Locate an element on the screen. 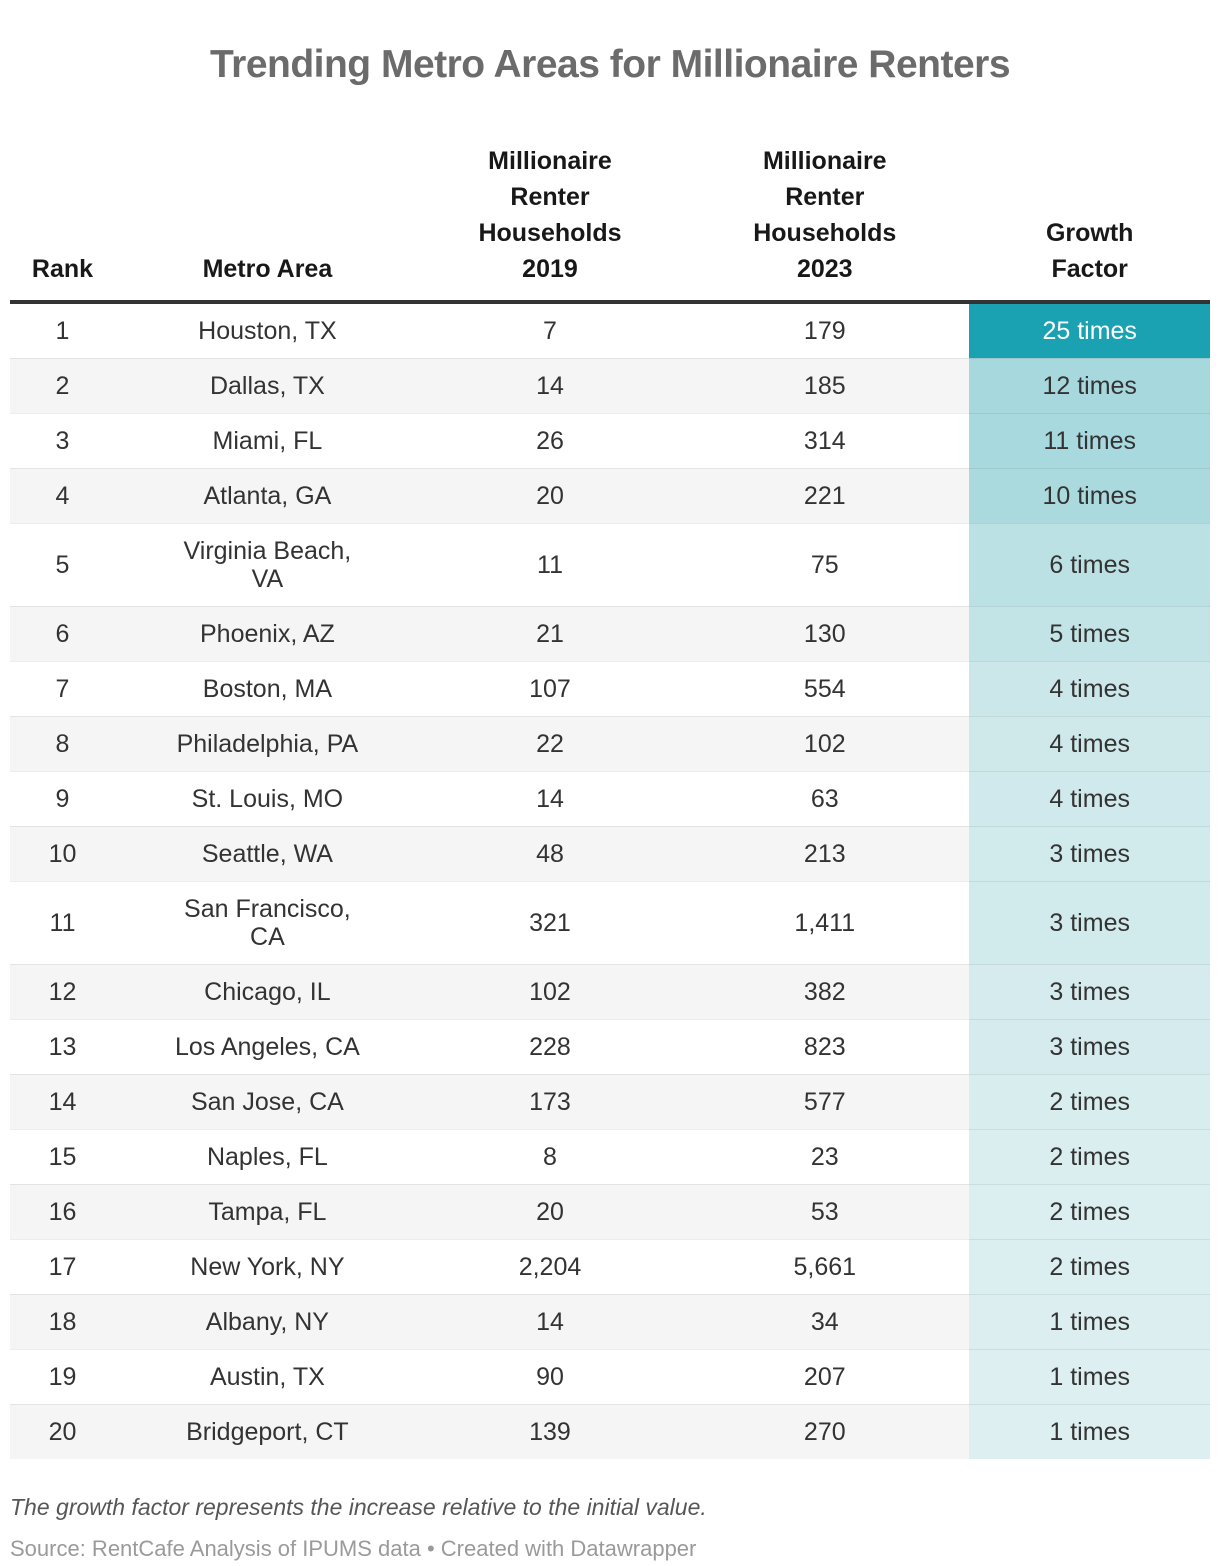 The image size is (1220, 1566). metro-area-cell: Austin, TX is located at coordinates (267, 1376).